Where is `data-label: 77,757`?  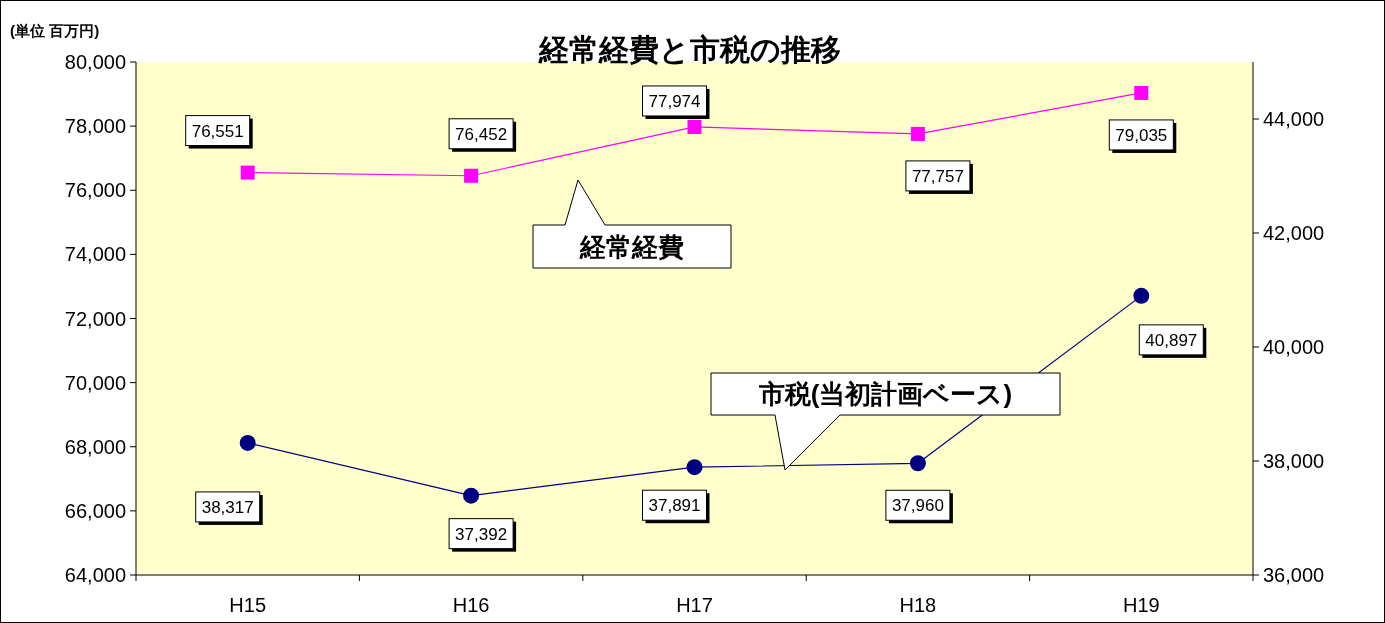
data-label: 77,757 is located at coordinates (937, 176).